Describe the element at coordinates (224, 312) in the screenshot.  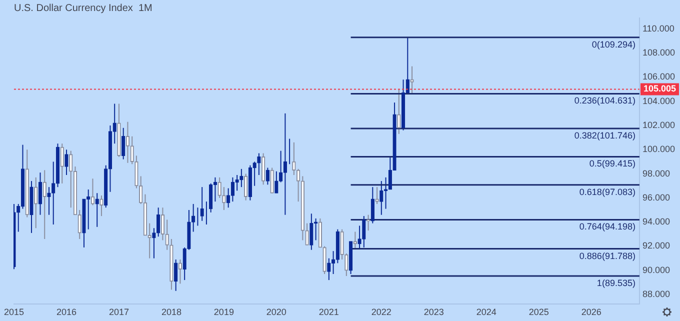
I see `x-tick-label: 2019` at that location.